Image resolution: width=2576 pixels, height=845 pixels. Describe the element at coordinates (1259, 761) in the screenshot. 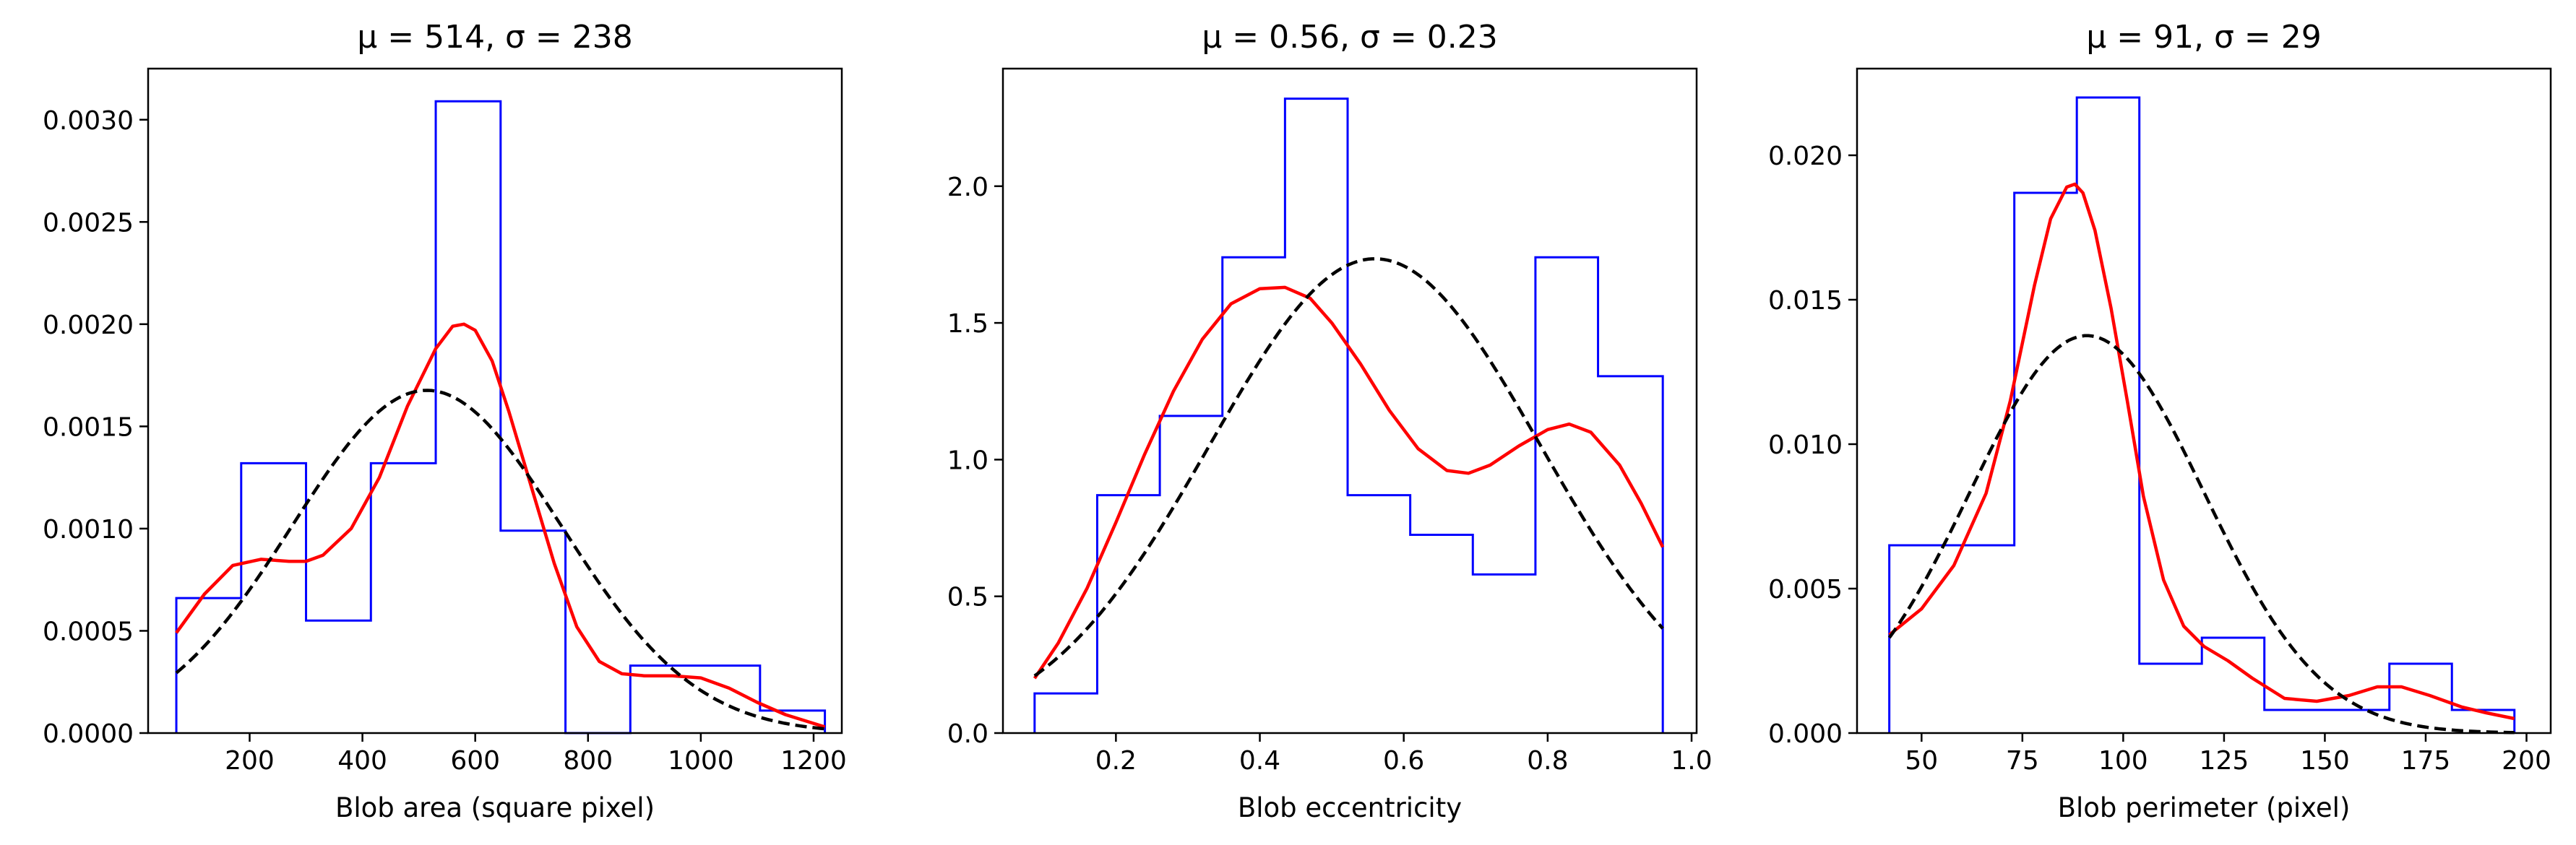

I see `x-tick-label: 0.4` at that location.